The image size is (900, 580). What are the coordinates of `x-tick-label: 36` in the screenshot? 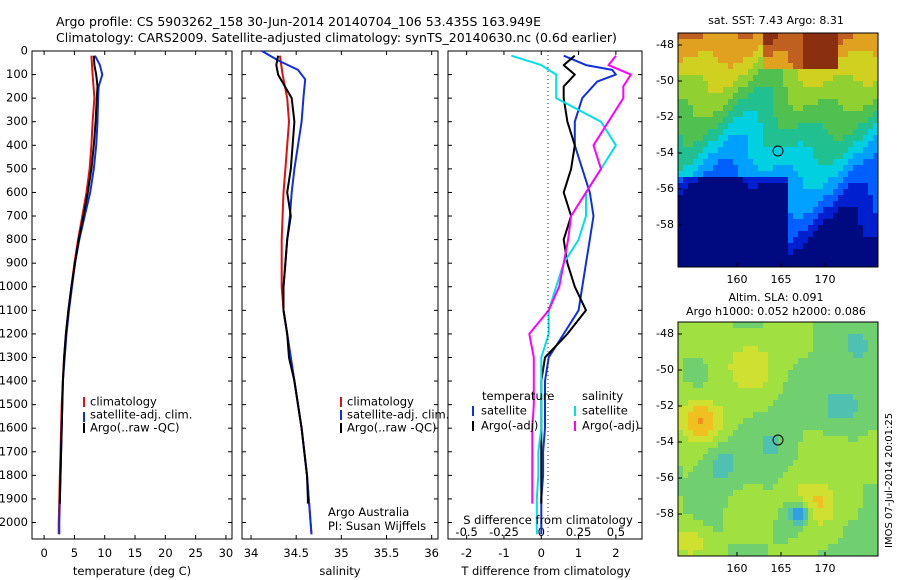 It's located at (431, 553).